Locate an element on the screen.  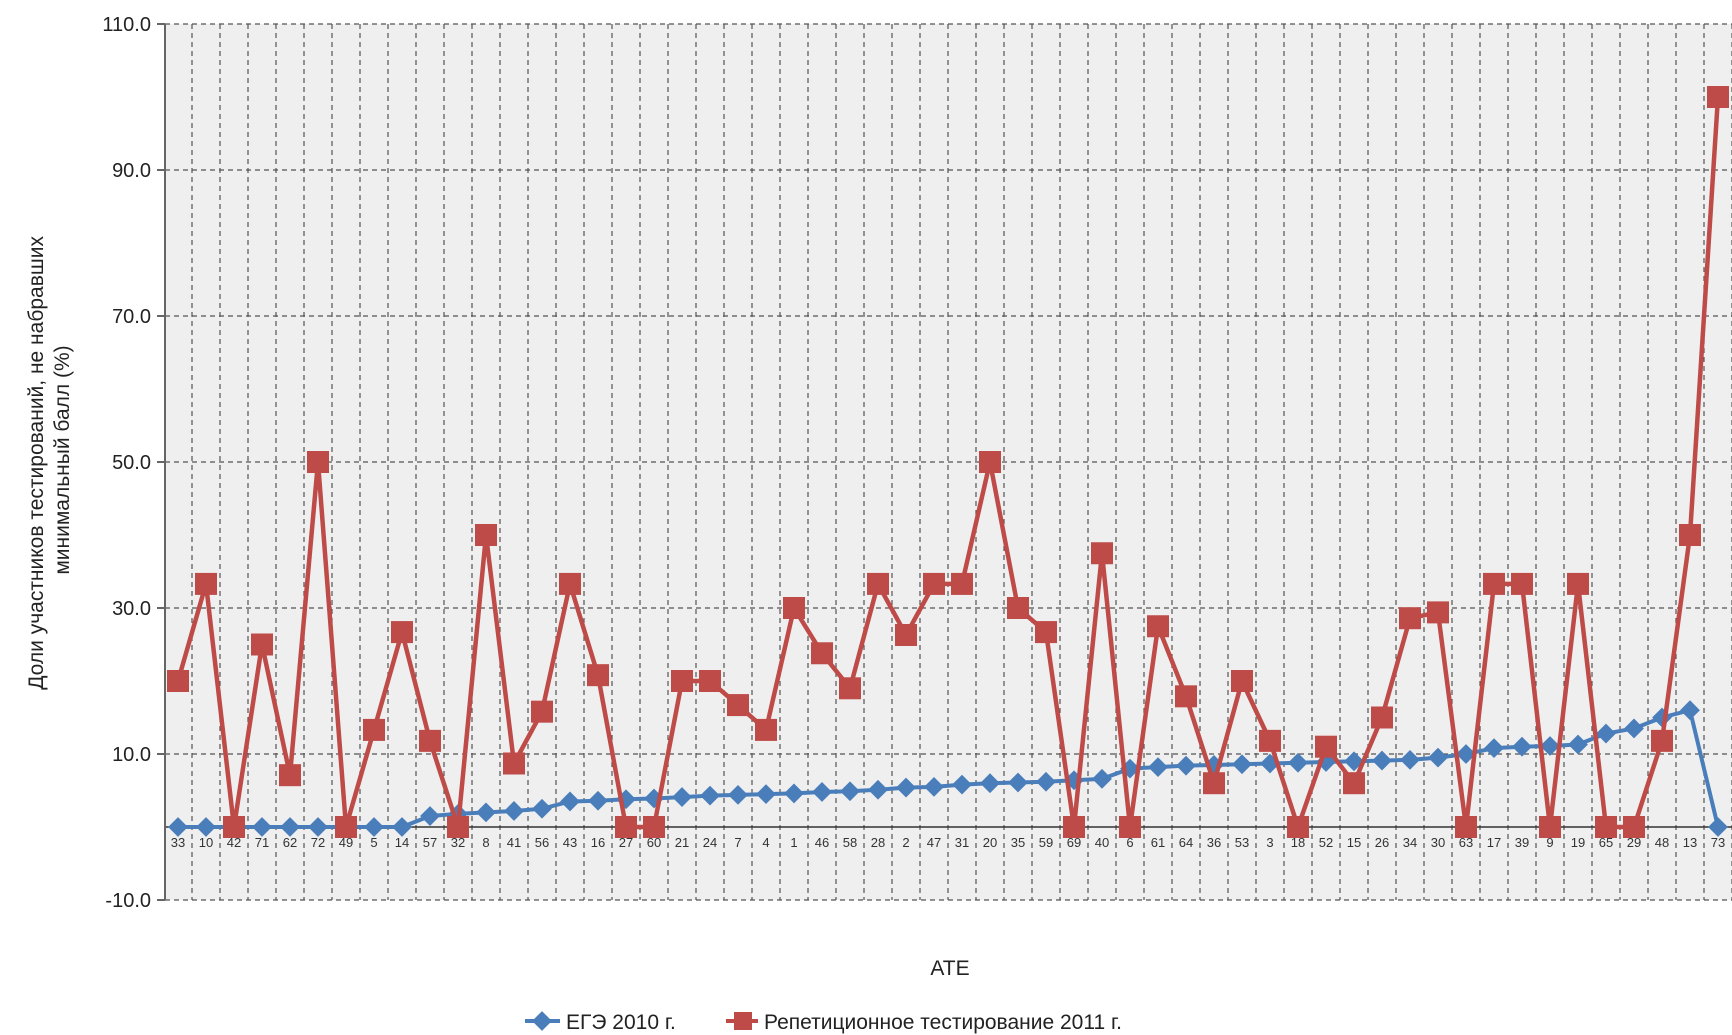
x-tick-label: 21 is located at coordinates (682, 842).